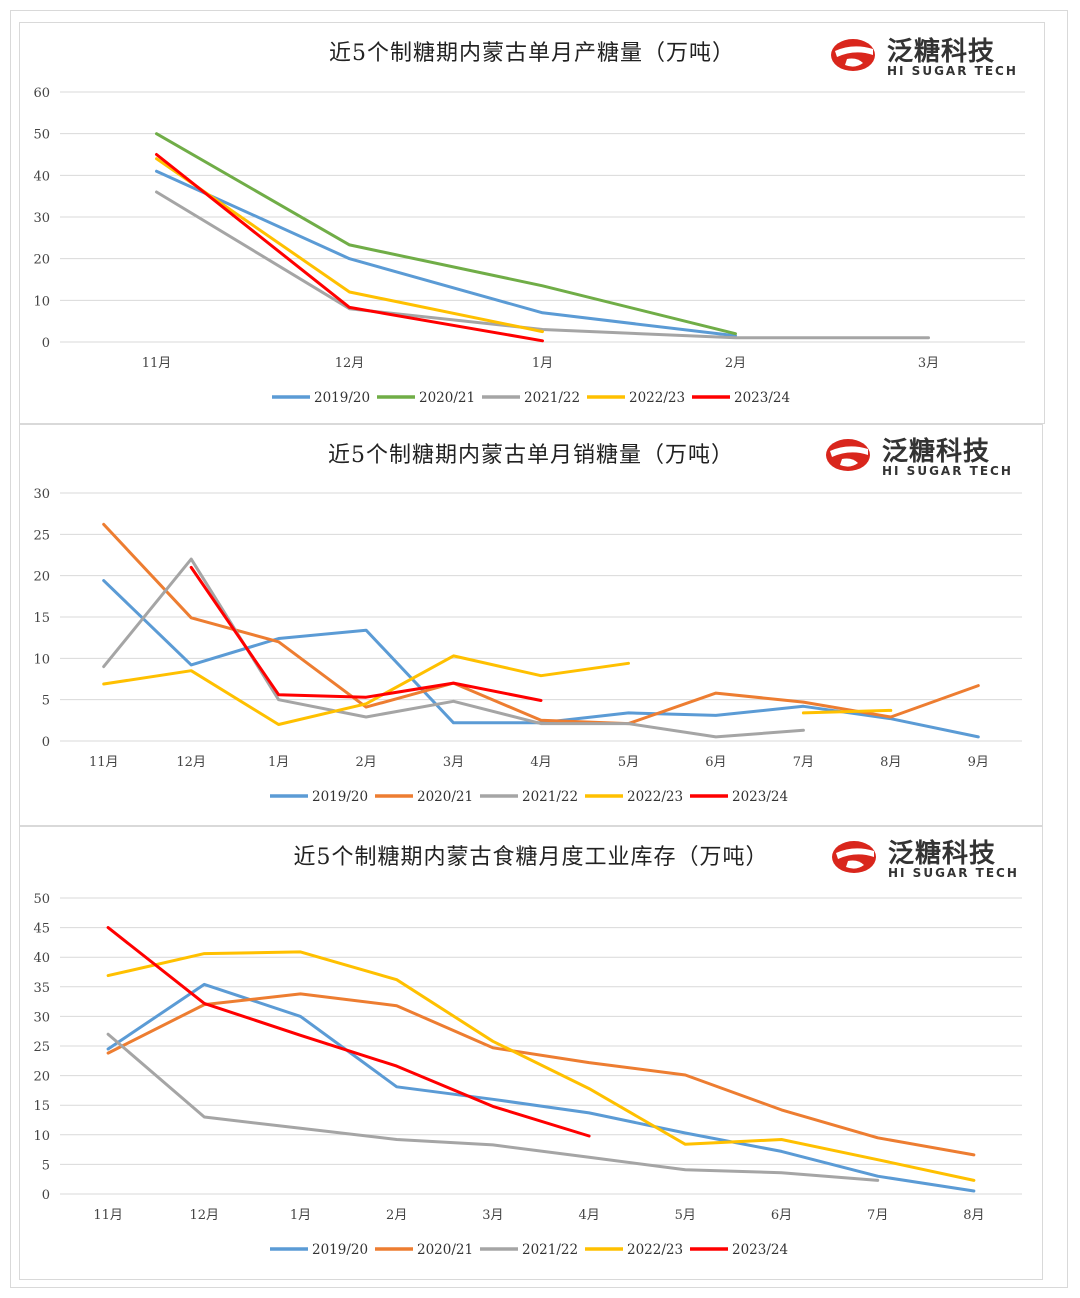 The width and height of the screenshot is (1080, 1298). I want to click on chart-title: 近5个制糖期内蒙古单月产糖量（万吨）, so click(532, 53).